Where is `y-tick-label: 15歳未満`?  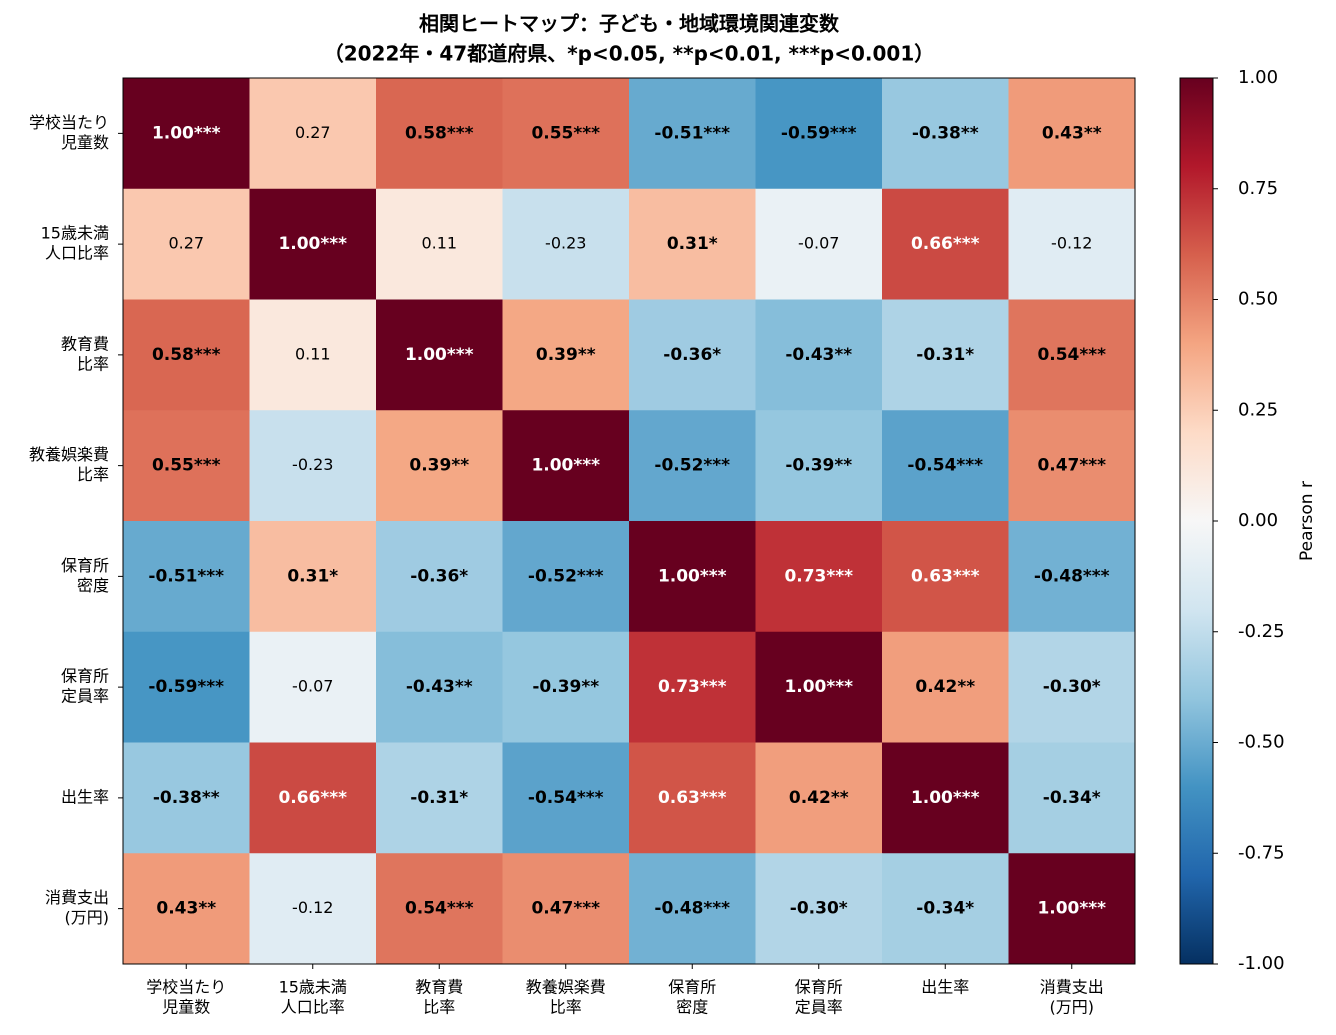 y-tick-label: 15歳未満 is located at coordinates (75, 233).